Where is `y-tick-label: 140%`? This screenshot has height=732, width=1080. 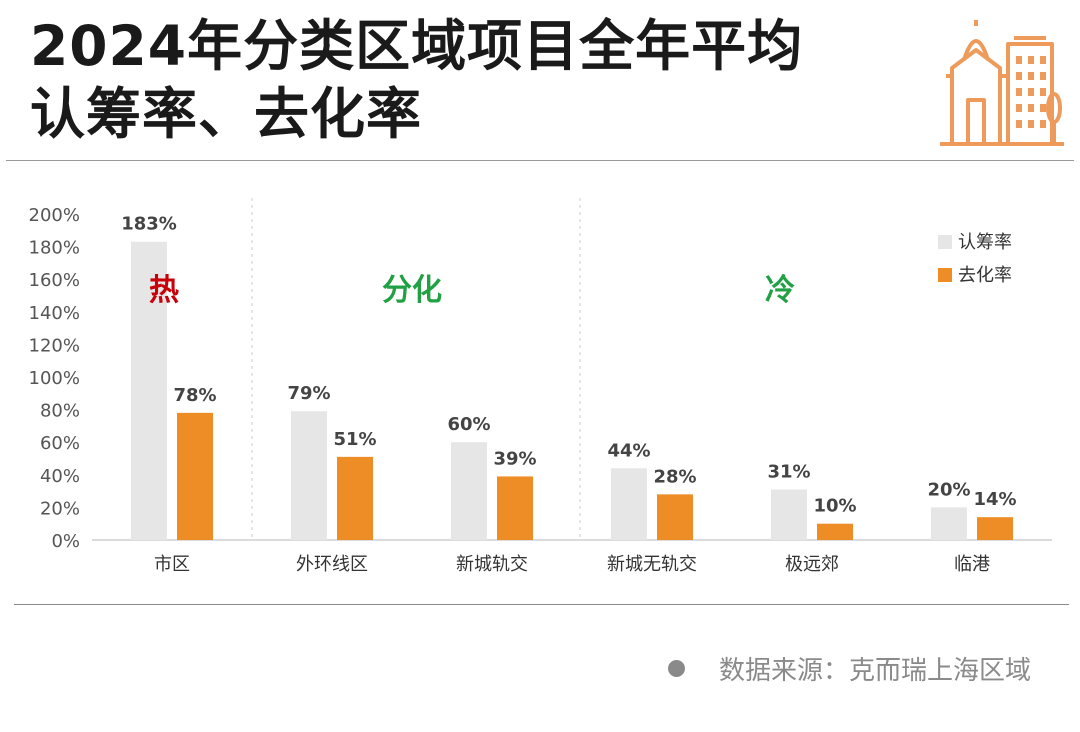 y-tick-label: 140% is located at coordinates (54, 313).